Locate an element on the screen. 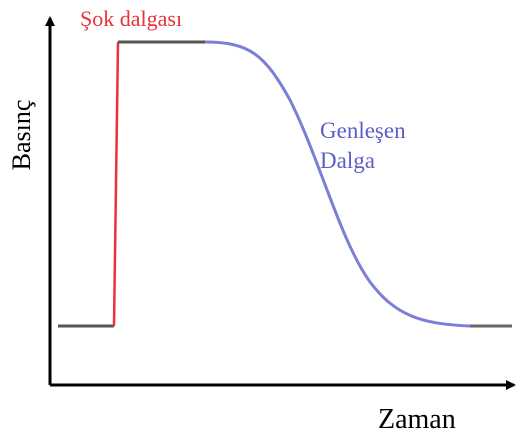 The image size is (520, 437). expansion-wave-label: Dalga is located at coordinates (347, 160).